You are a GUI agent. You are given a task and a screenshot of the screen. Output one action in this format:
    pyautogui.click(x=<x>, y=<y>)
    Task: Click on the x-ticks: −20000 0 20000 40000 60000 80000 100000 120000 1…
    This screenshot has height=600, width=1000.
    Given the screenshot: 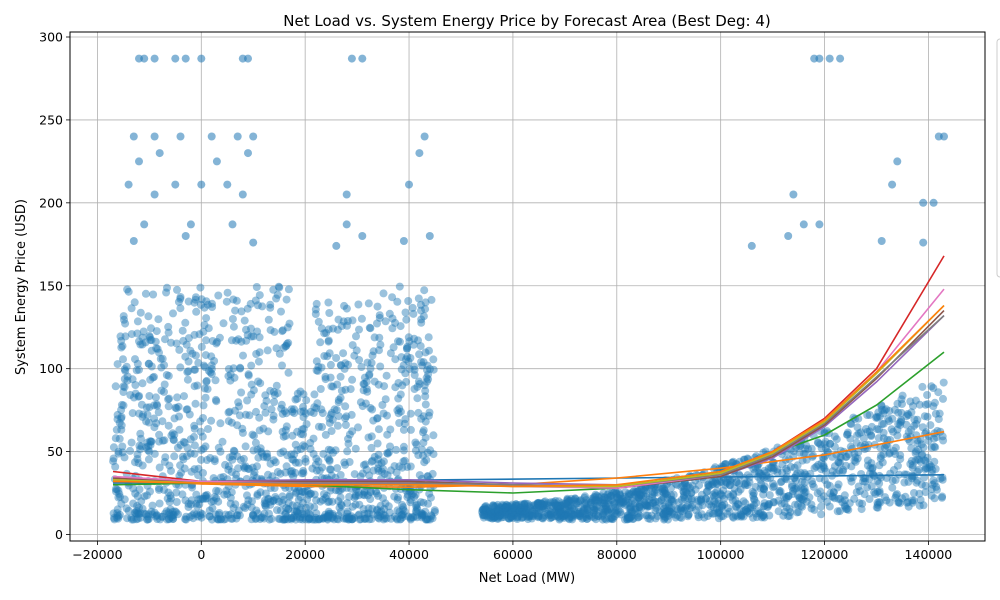 What is the action you would take?
    pyautogui.click(x=512, y=551)
    